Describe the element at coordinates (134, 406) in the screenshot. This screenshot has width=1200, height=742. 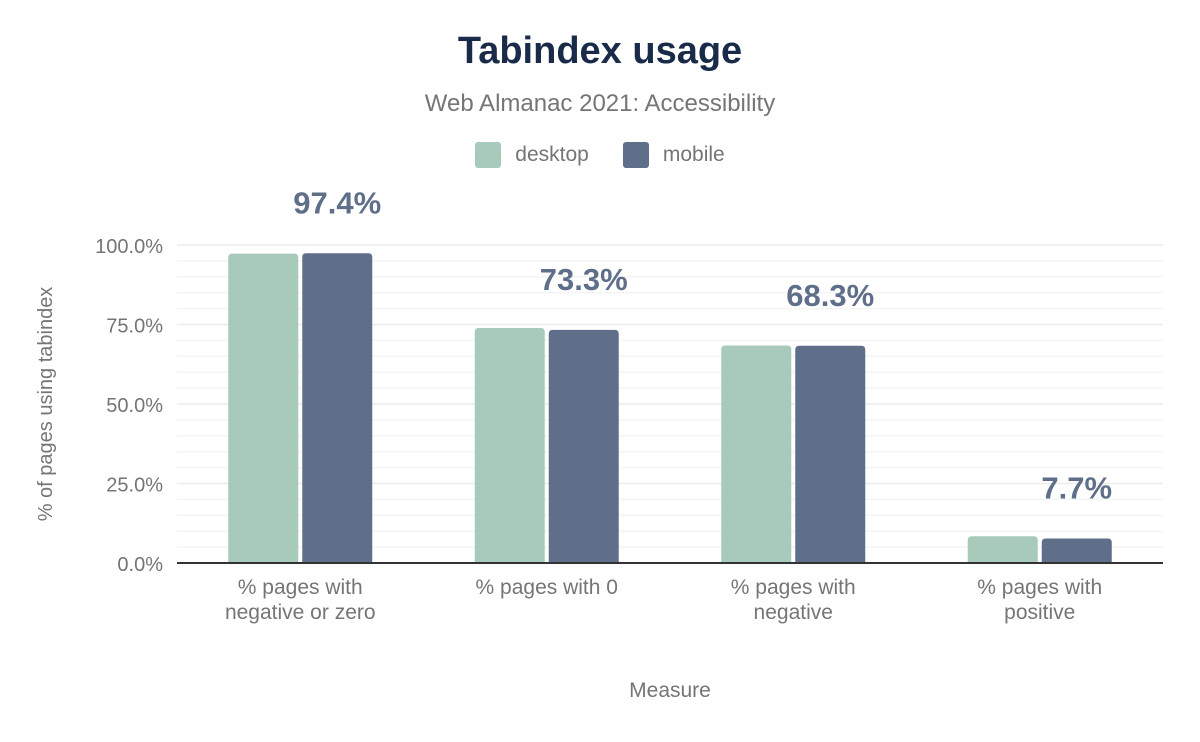
I see `y-tick-label: 50.0%` at that location.